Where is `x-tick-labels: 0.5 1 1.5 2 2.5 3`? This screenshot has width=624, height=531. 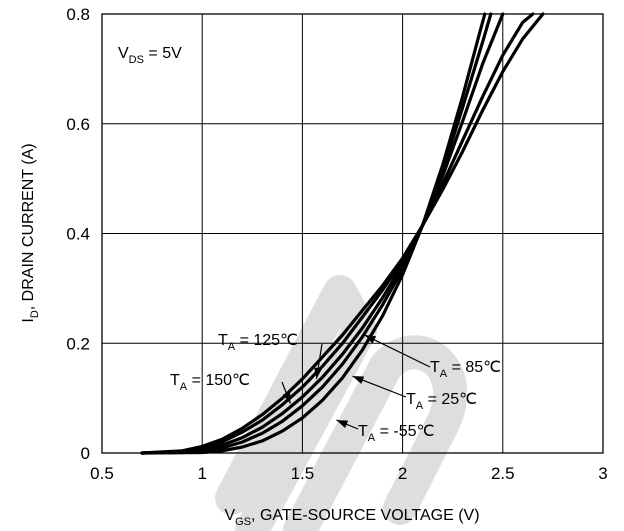 x-tick-labels: 0.5 1 1.5 2 2.5 3 is located at coordinates (349, 473).